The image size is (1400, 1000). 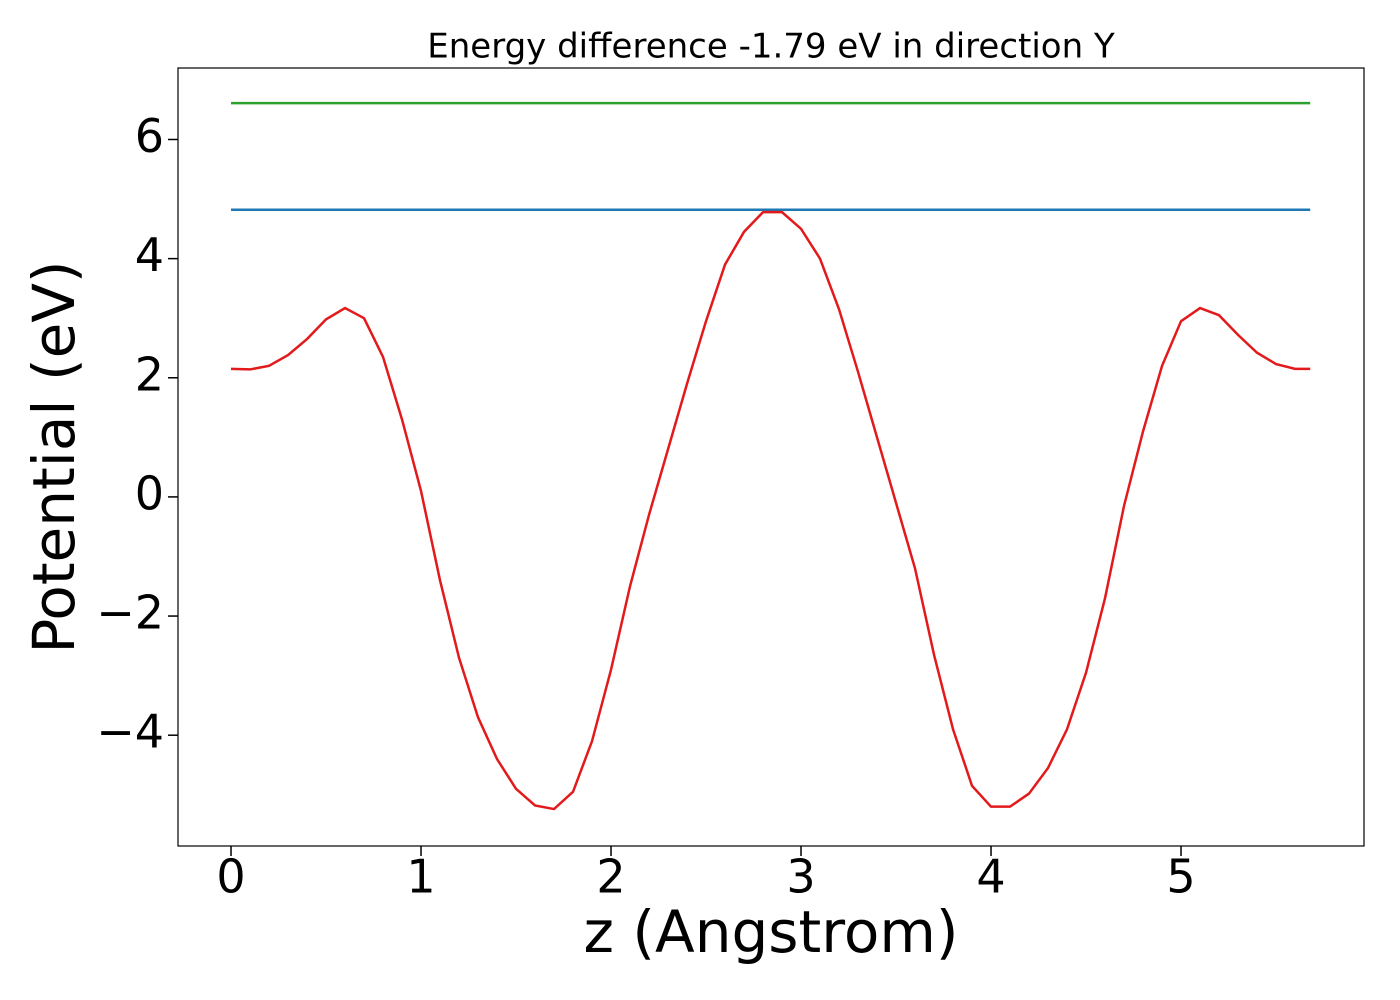 What do you see at coordinates (1180, 877) in the screenshot?
I see `x-tick-label: 5` at bounding box center [1180, 877].